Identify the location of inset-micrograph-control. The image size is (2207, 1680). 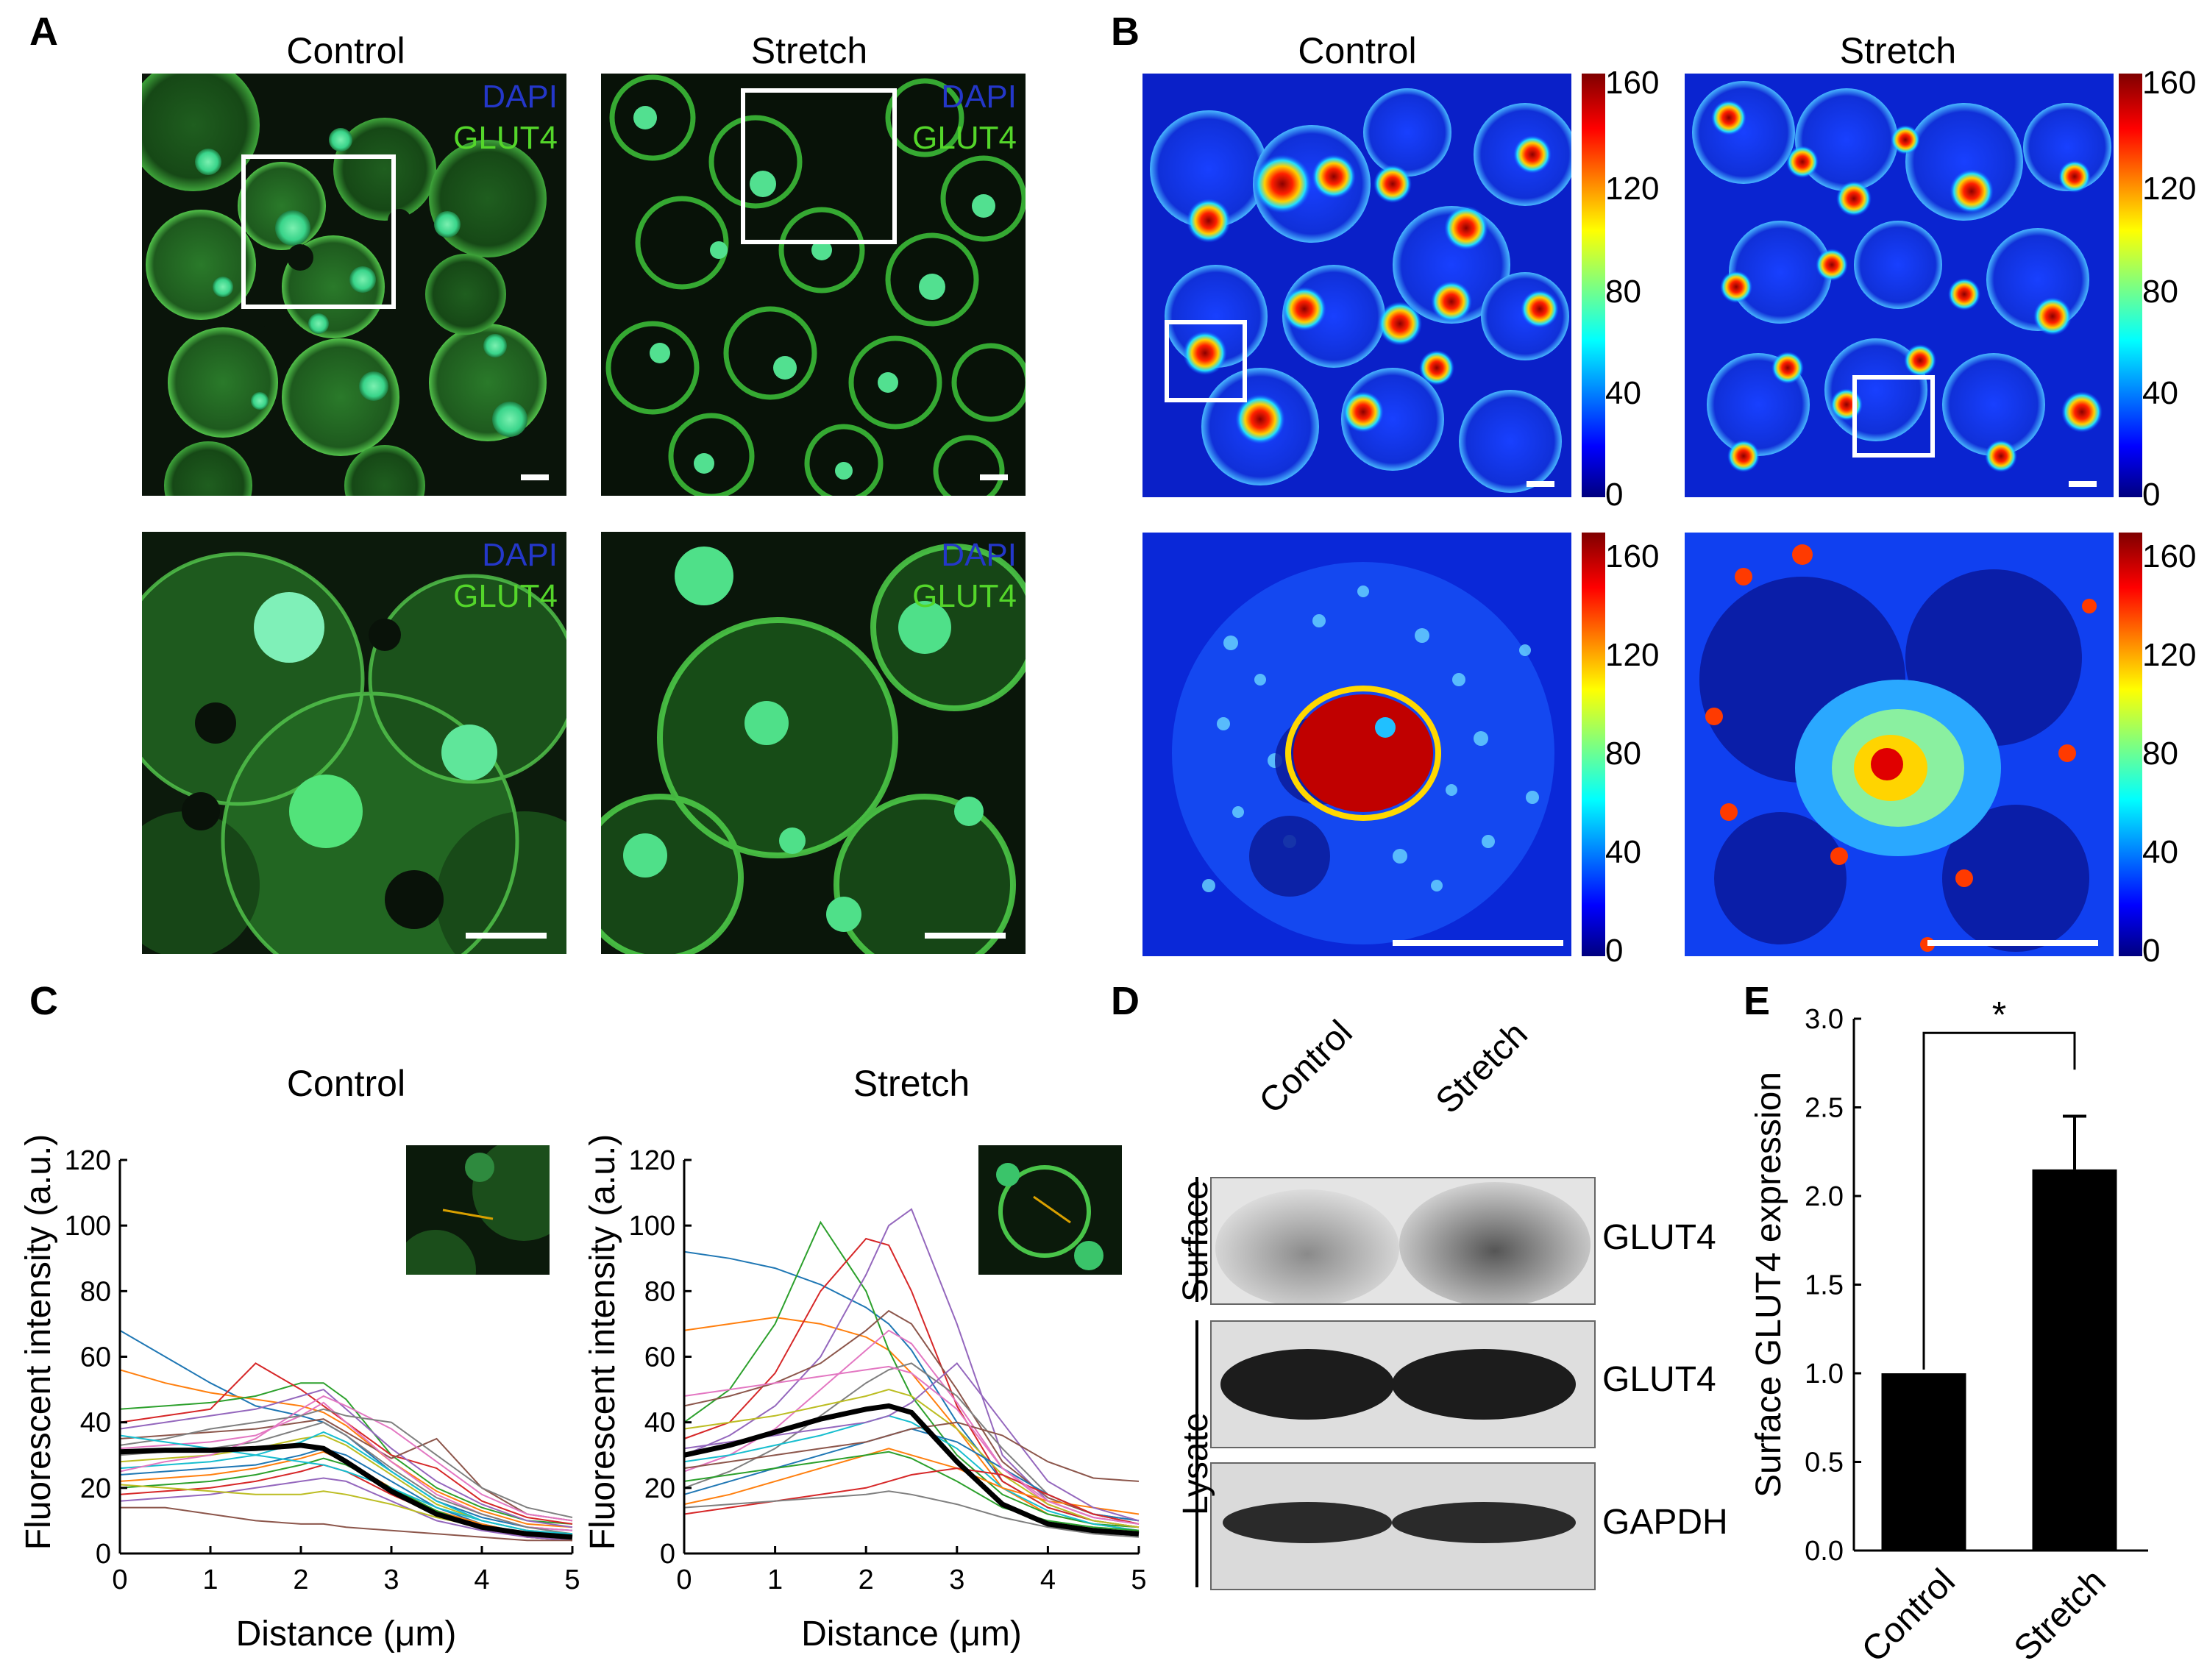
(478, 1210).